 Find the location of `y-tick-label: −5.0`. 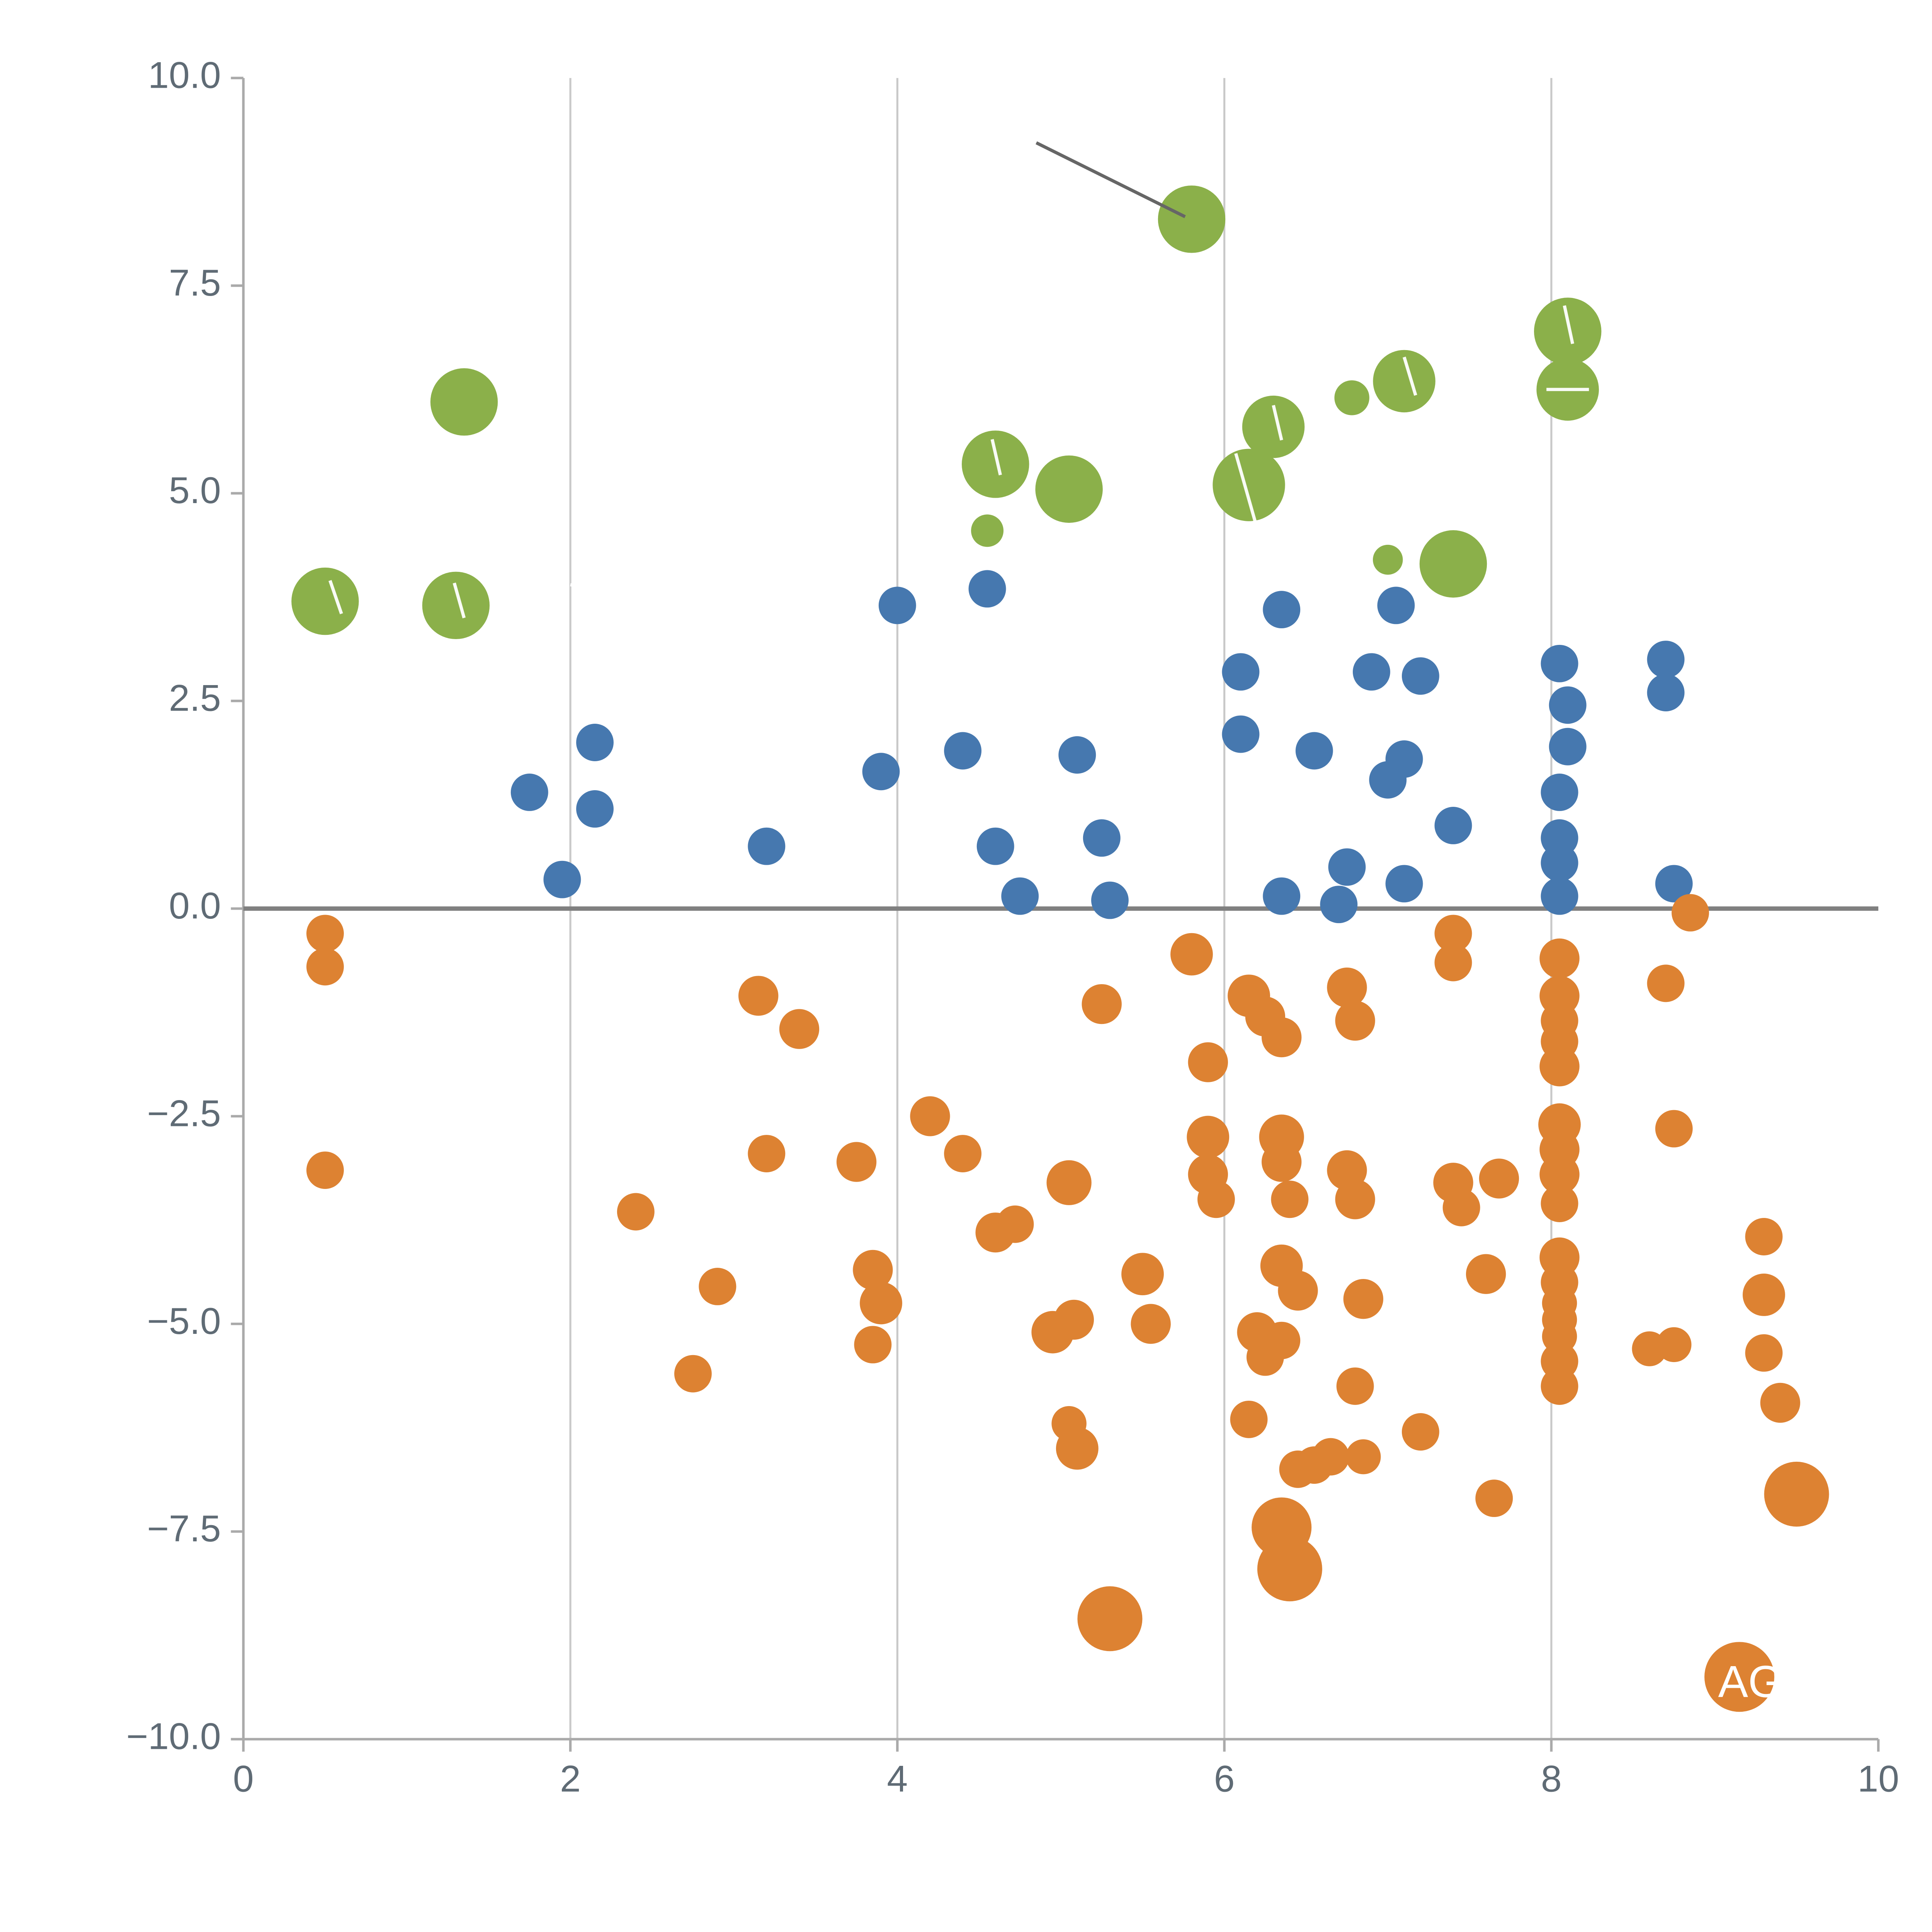

y-tick-label: −5.0 is located at coordinates (184, 1321).